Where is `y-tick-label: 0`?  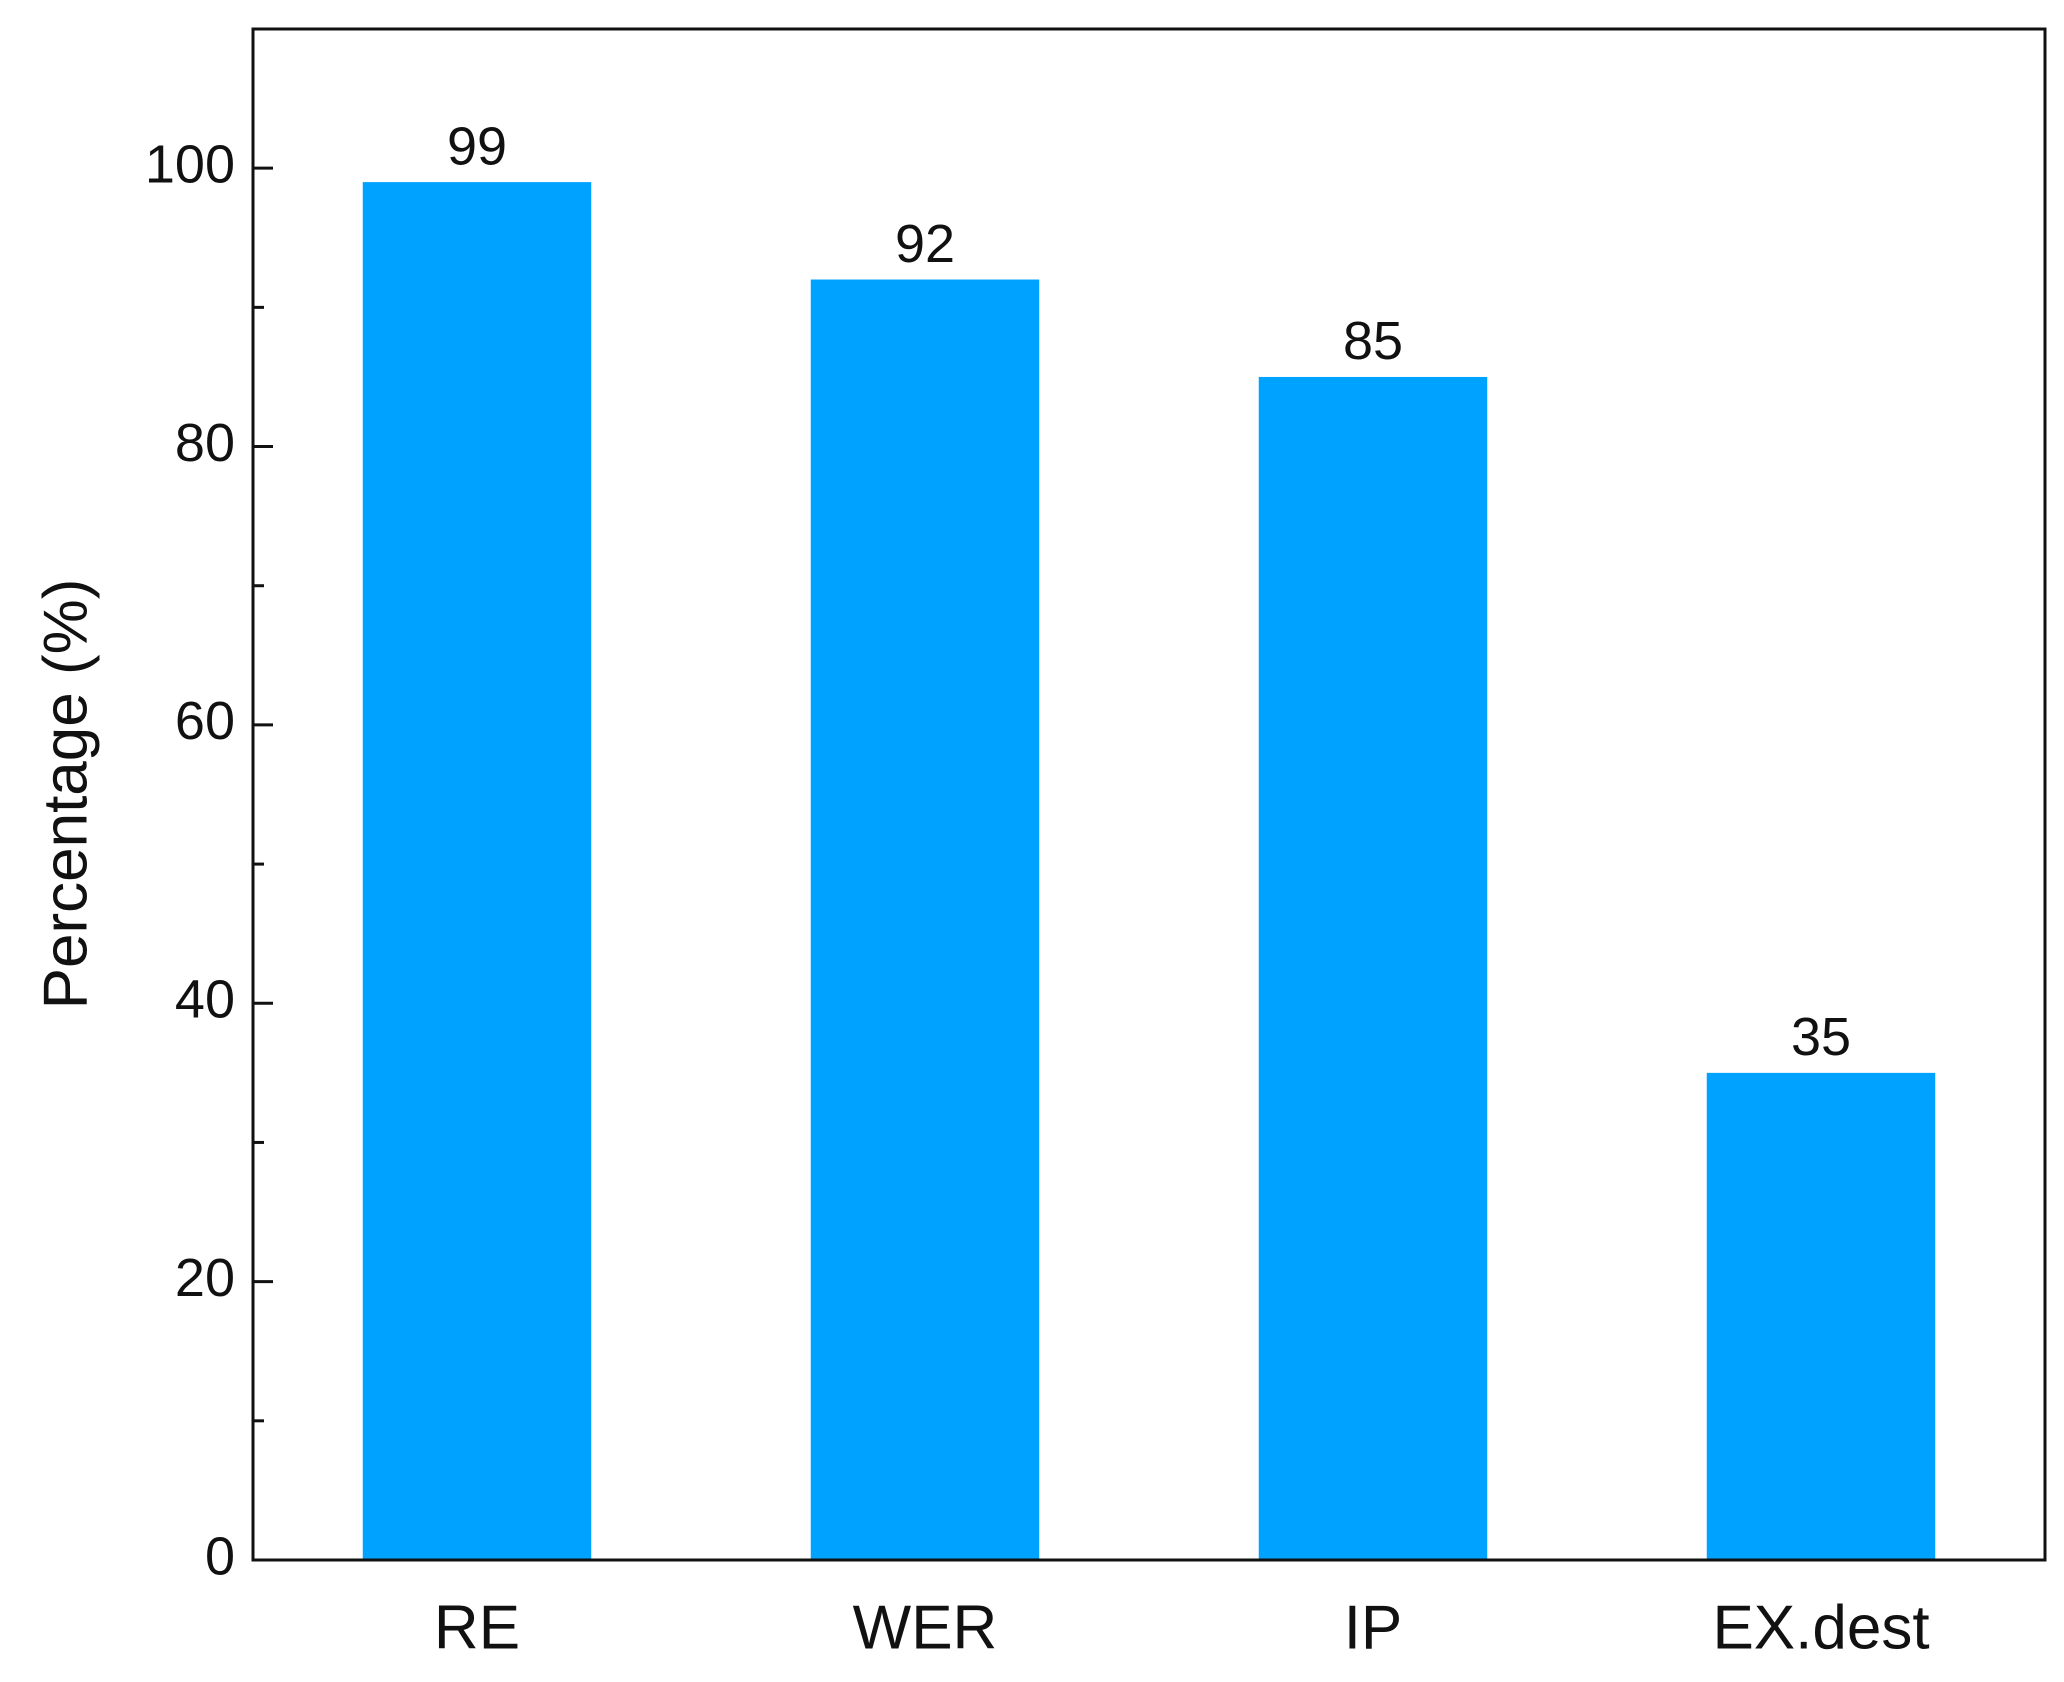 y-tick-label: 0 is located at coordinates (220, 1556).